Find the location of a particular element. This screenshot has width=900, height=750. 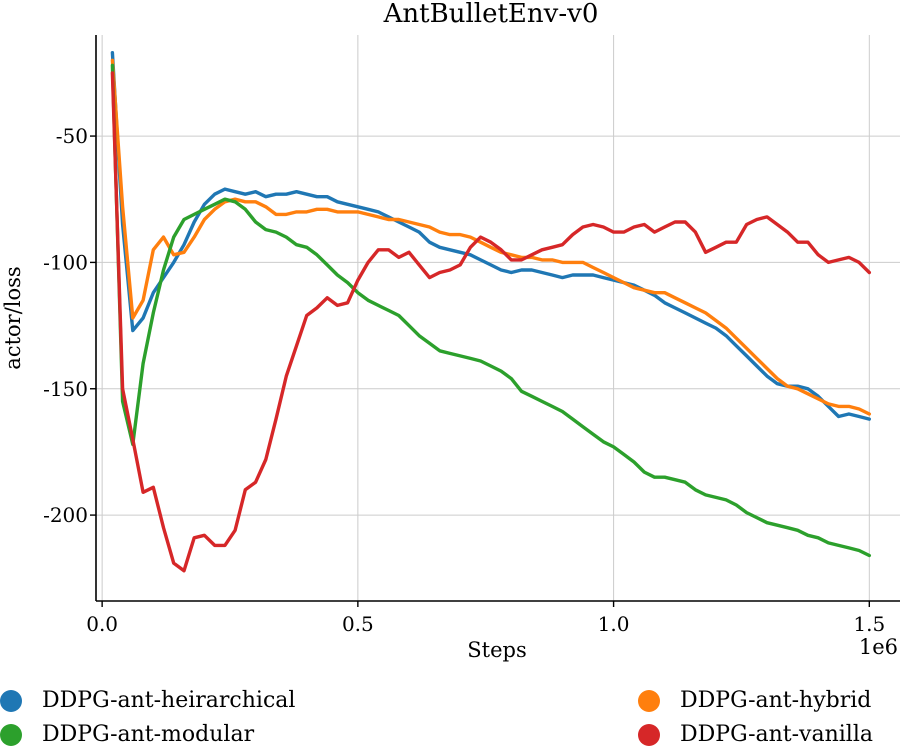

x-tick-label: 0.0 is located at coordinates (102, 624).